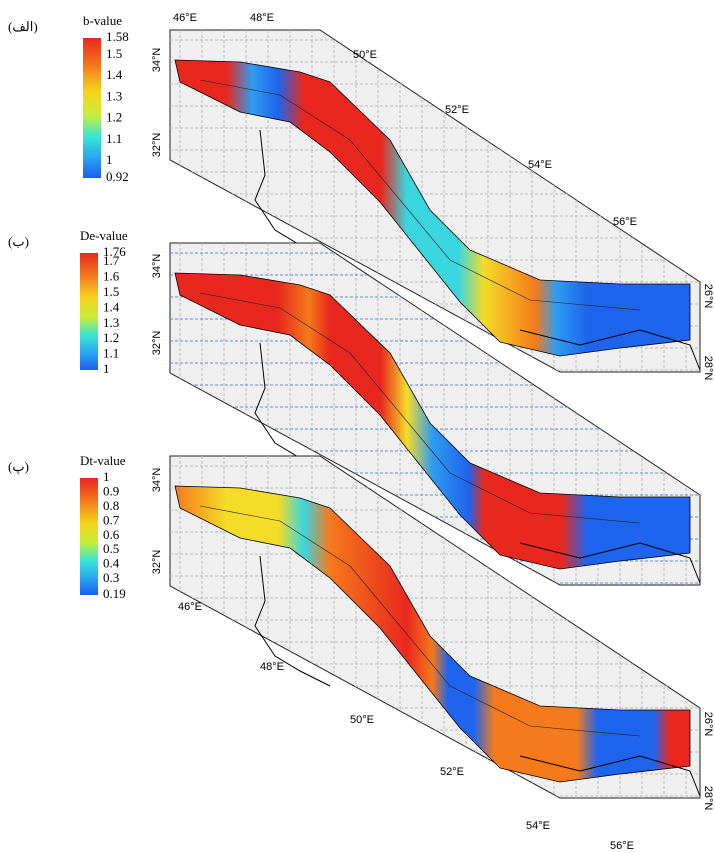 The image size is (715, 853). What do you see at coordinates (111, 505) in the screenshot?
I see `colorbar-tick-label: 0.8` at bounding box center [111, 505].